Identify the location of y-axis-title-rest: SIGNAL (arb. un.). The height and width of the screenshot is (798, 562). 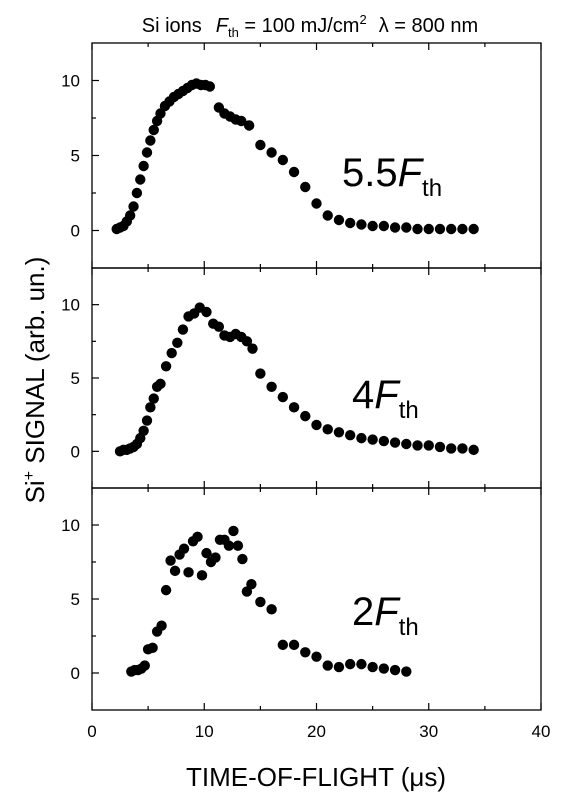
(35, 364).